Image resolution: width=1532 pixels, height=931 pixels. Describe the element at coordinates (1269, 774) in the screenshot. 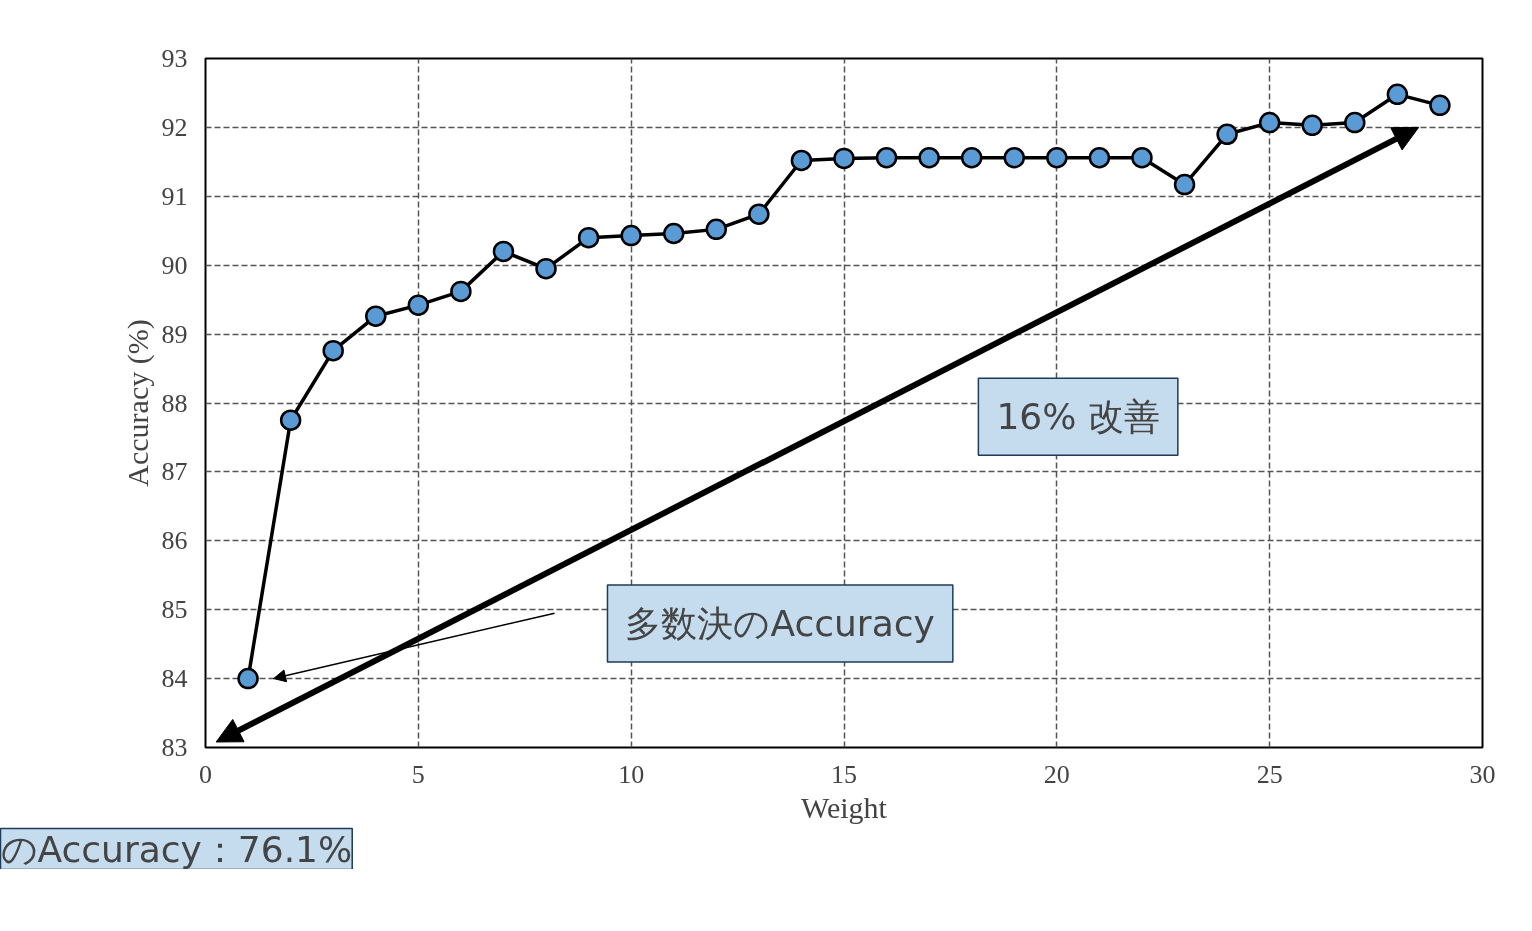

I see `x-tick-label: 25` at that location.